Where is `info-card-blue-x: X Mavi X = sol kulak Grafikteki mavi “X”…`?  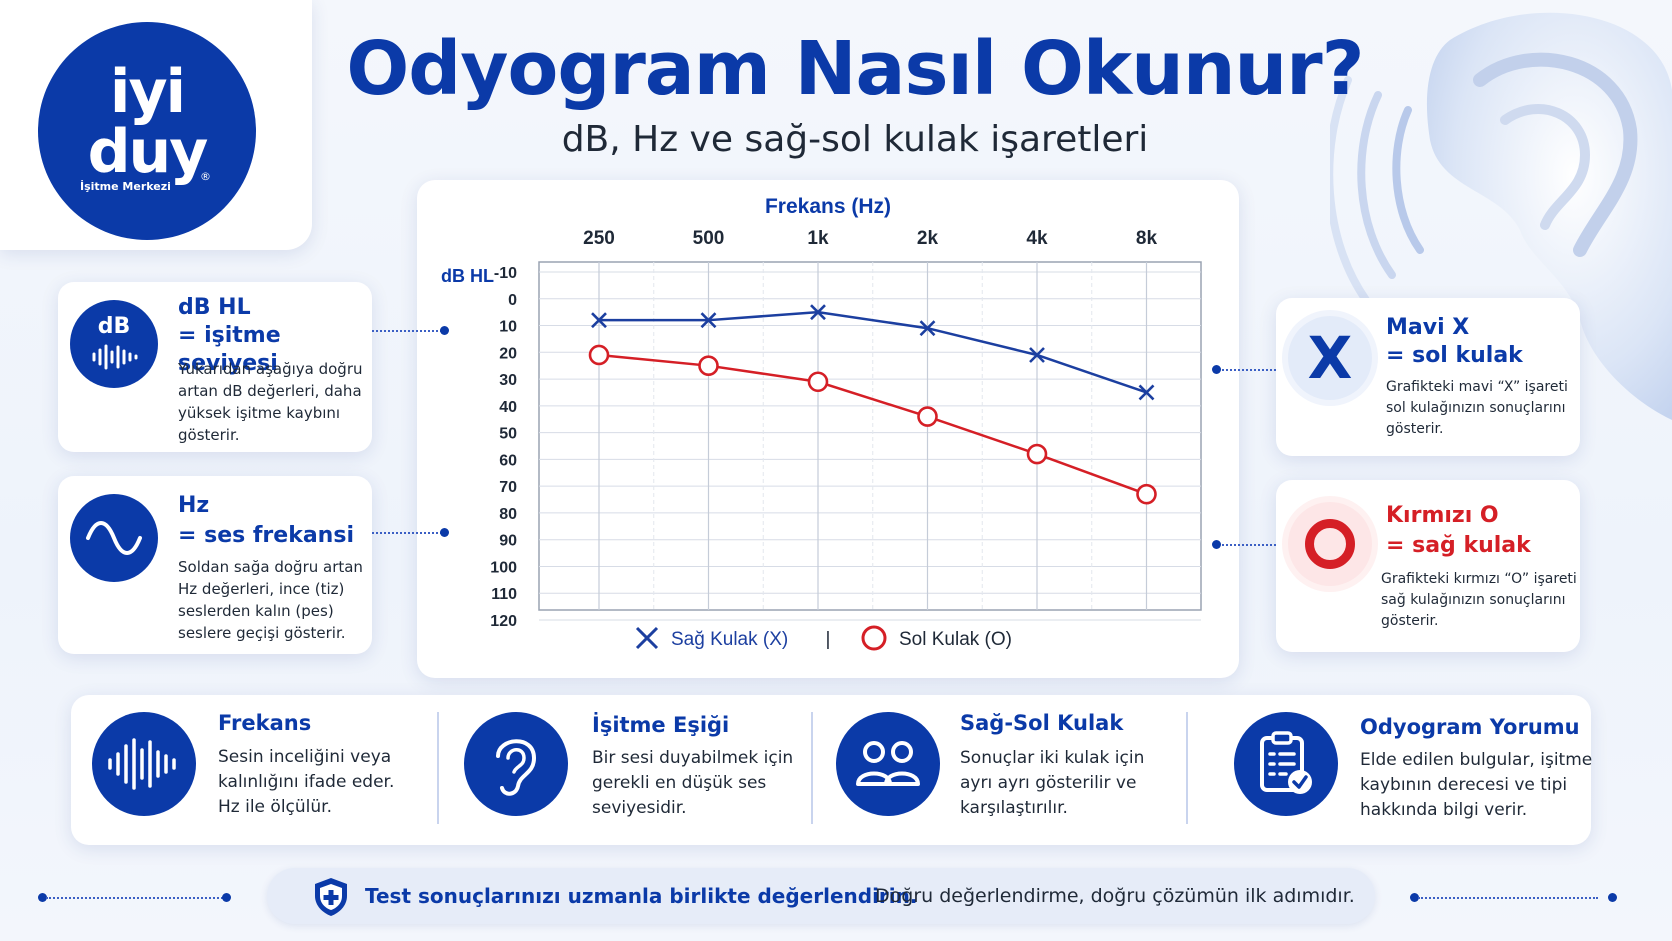
info-card-blue-x: X Mavi X = sol kulak Grafikteki mavi “X”… is located at coordinates (1428, 377).